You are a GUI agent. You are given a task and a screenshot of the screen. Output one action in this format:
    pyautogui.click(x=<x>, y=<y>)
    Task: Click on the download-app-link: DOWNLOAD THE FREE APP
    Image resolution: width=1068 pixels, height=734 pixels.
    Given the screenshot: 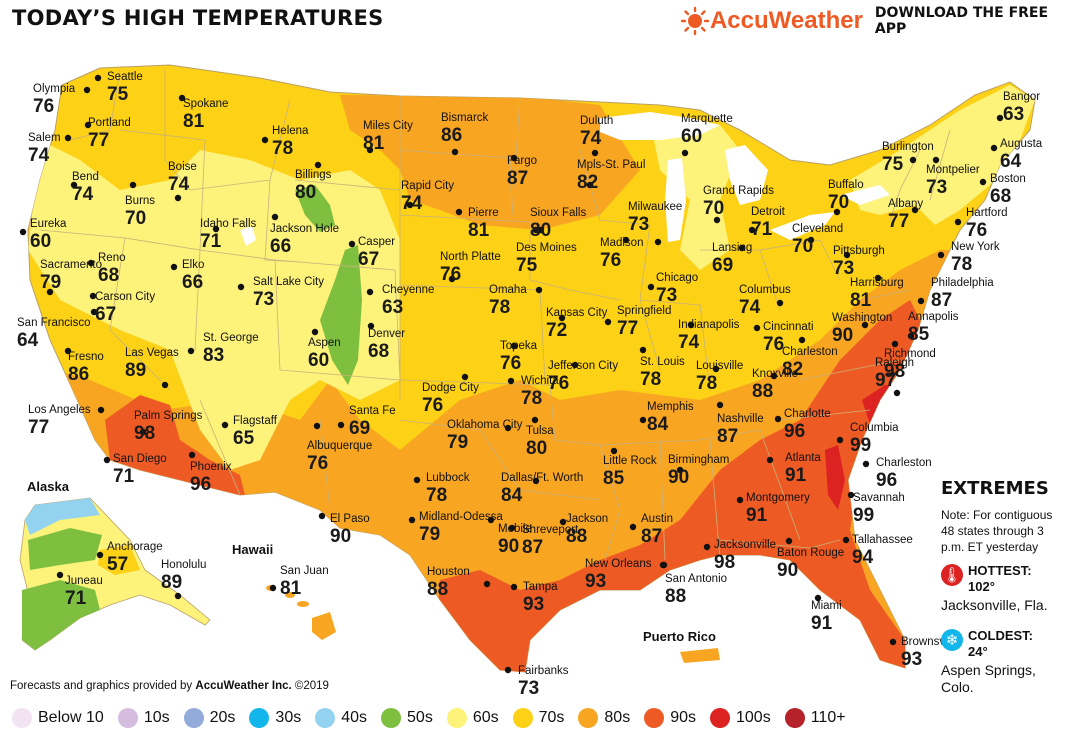 What is the action you would take?
    pyautogui.click(x=961, y=21)
    